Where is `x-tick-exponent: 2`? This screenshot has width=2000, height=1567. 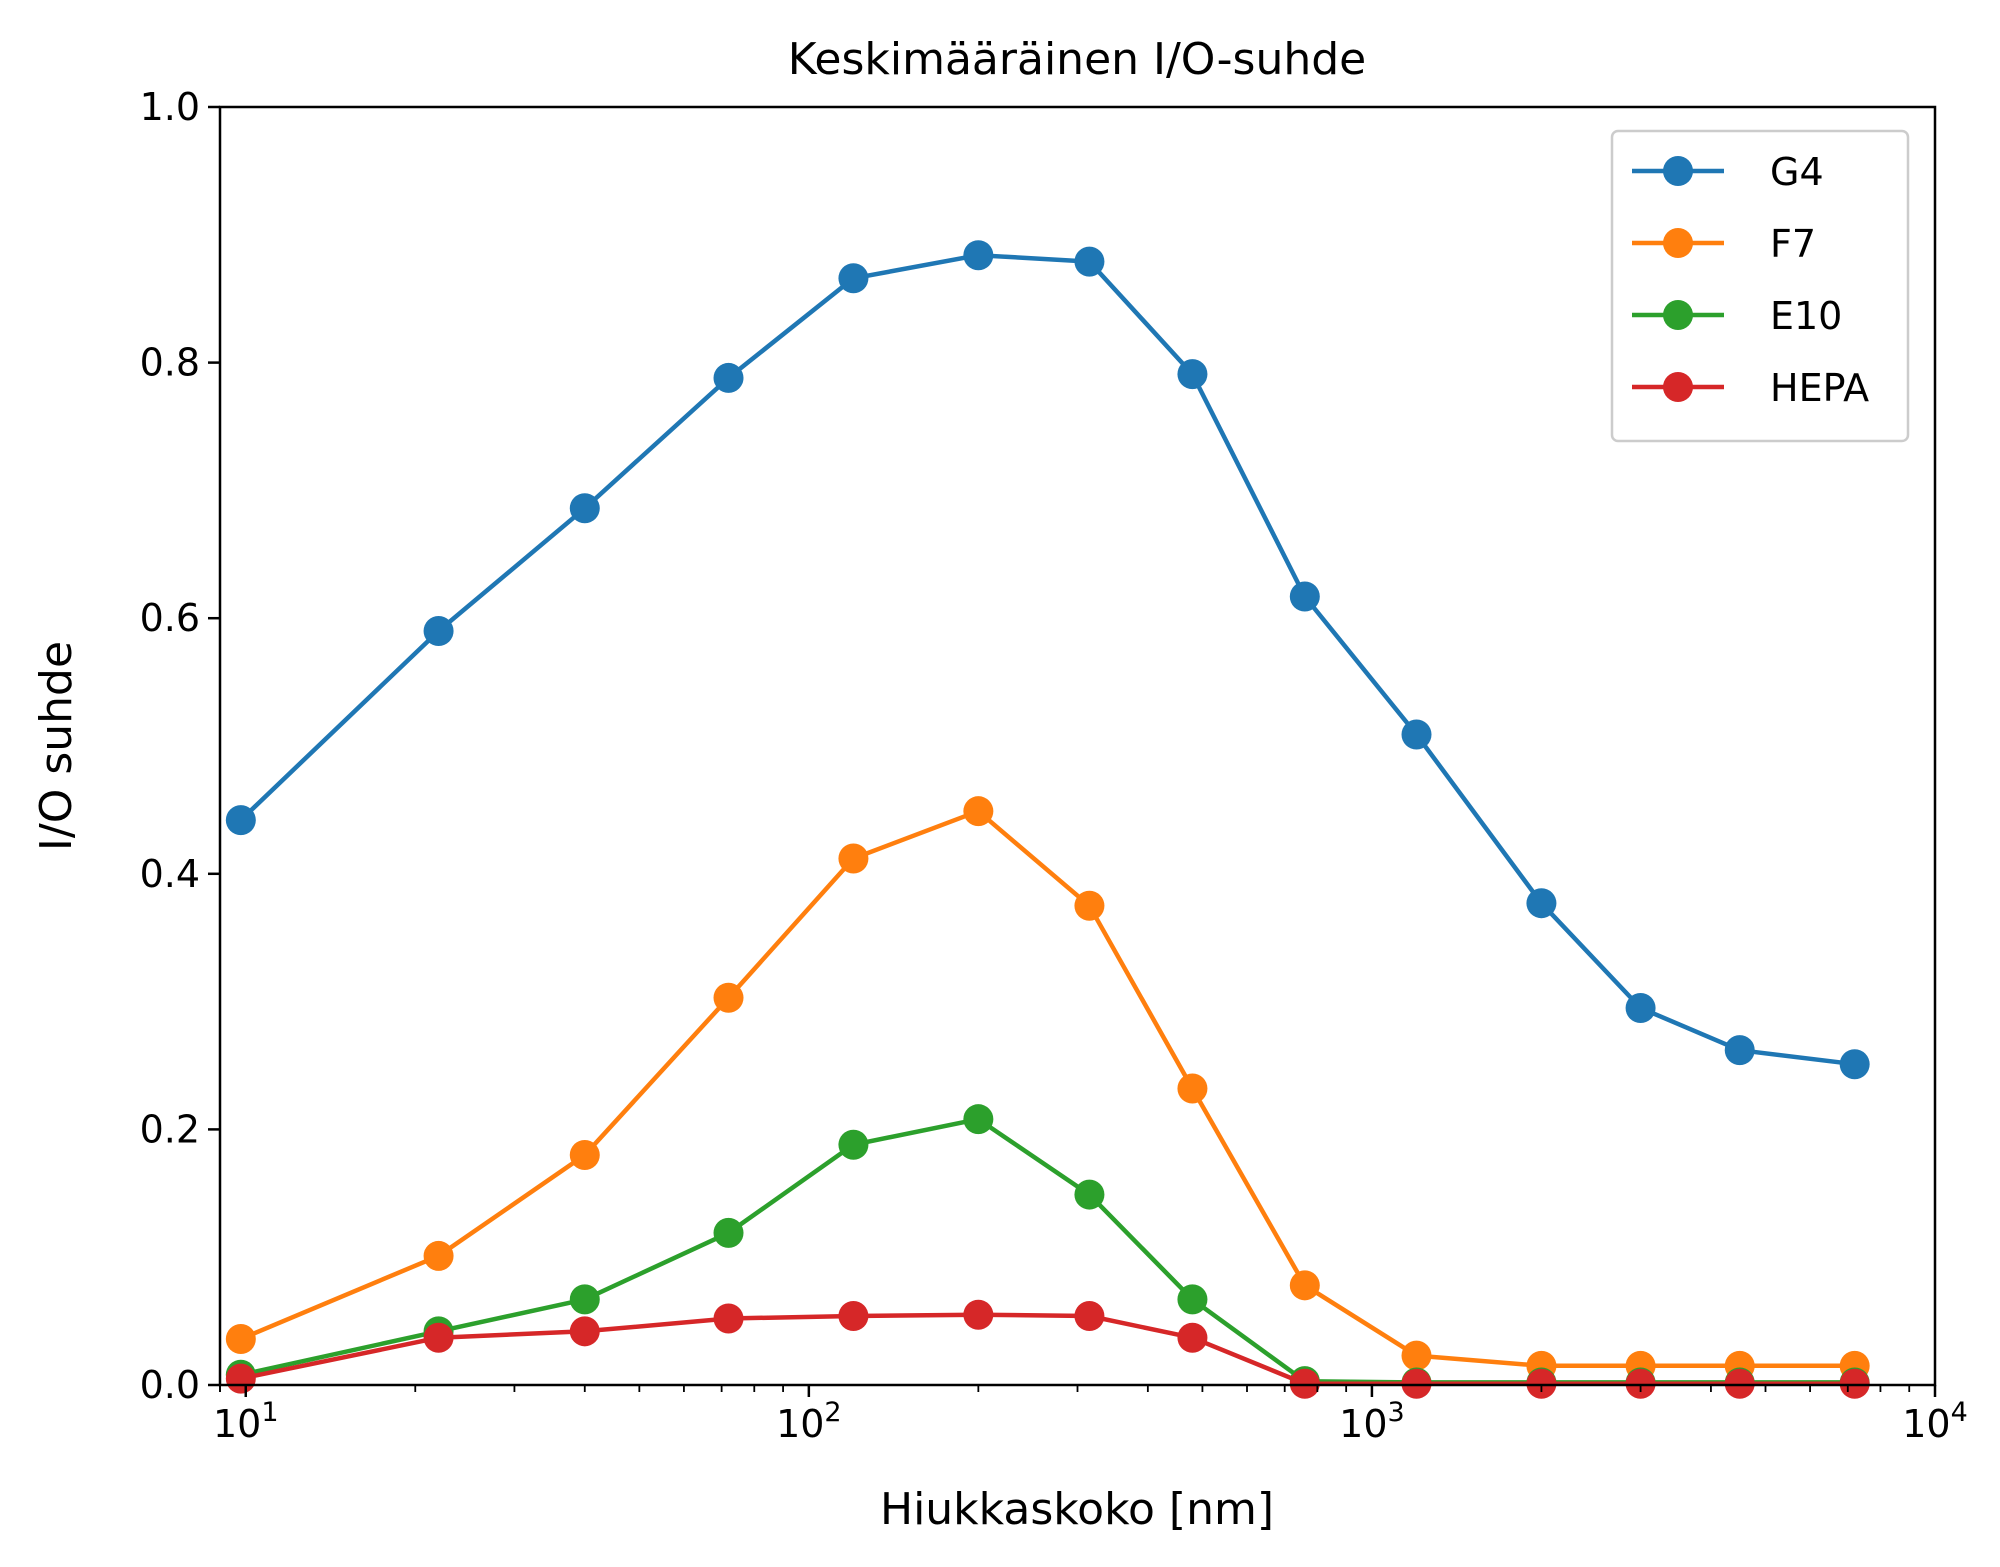 x-tick-exponent: 2 is located at coordinates (832, 1412).